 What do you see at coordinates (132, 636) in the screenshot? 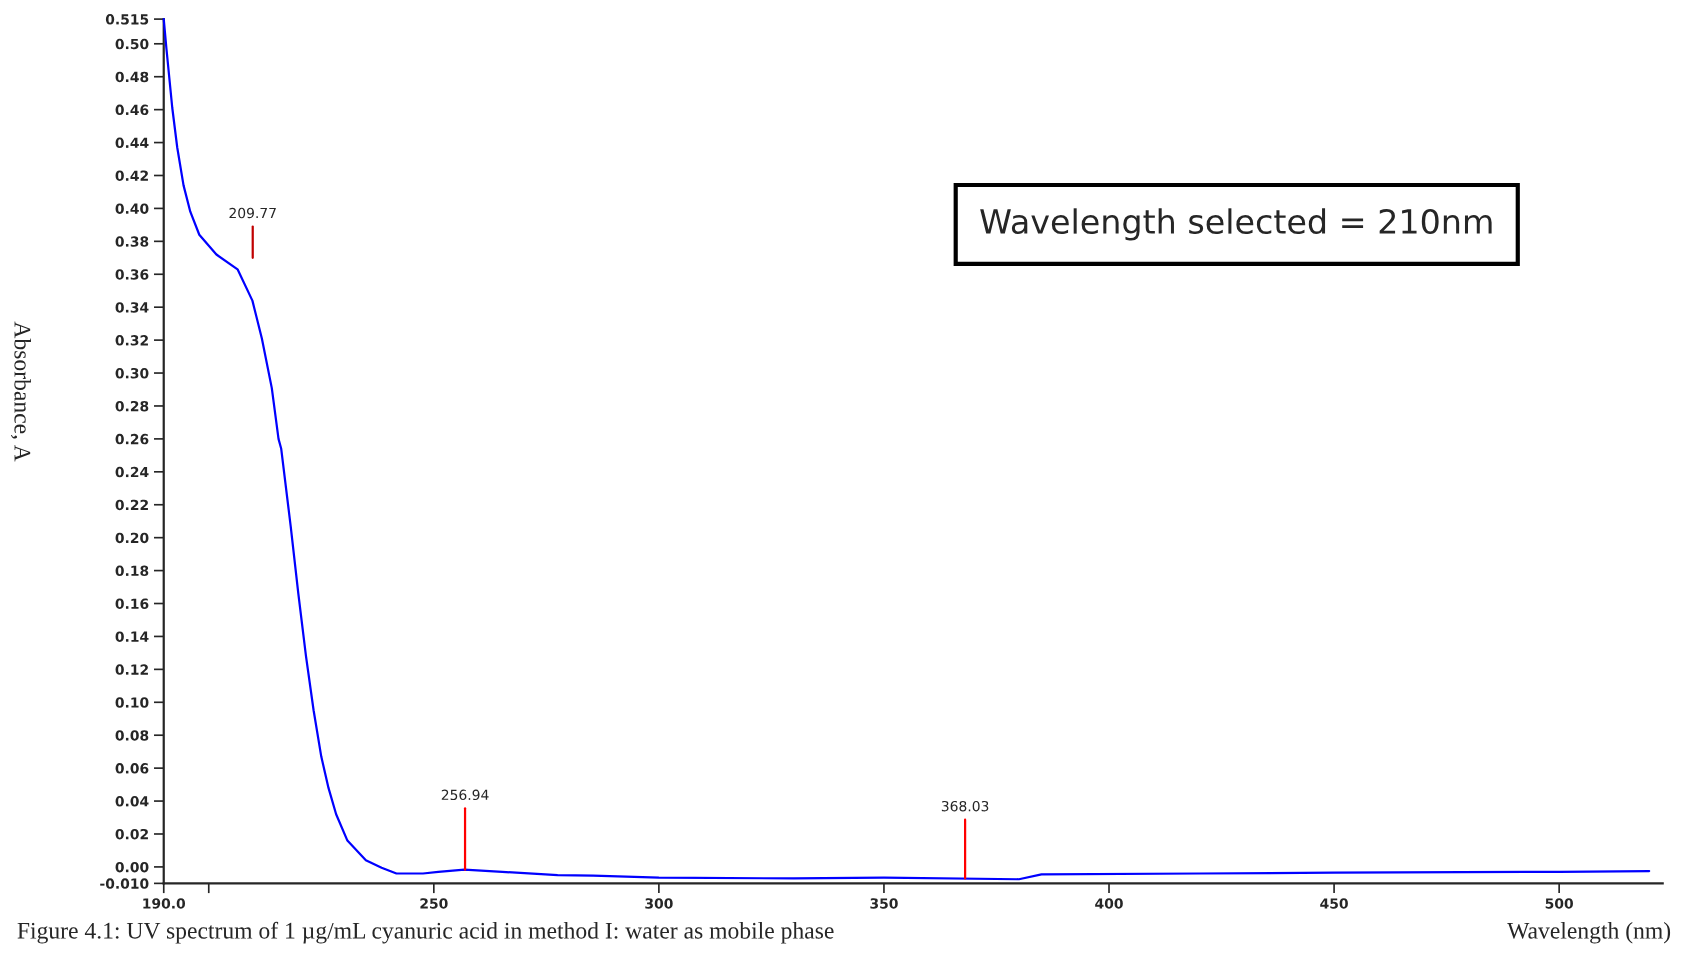
I see `y-tick-label: 0.14` at bounding box center [132, 636].